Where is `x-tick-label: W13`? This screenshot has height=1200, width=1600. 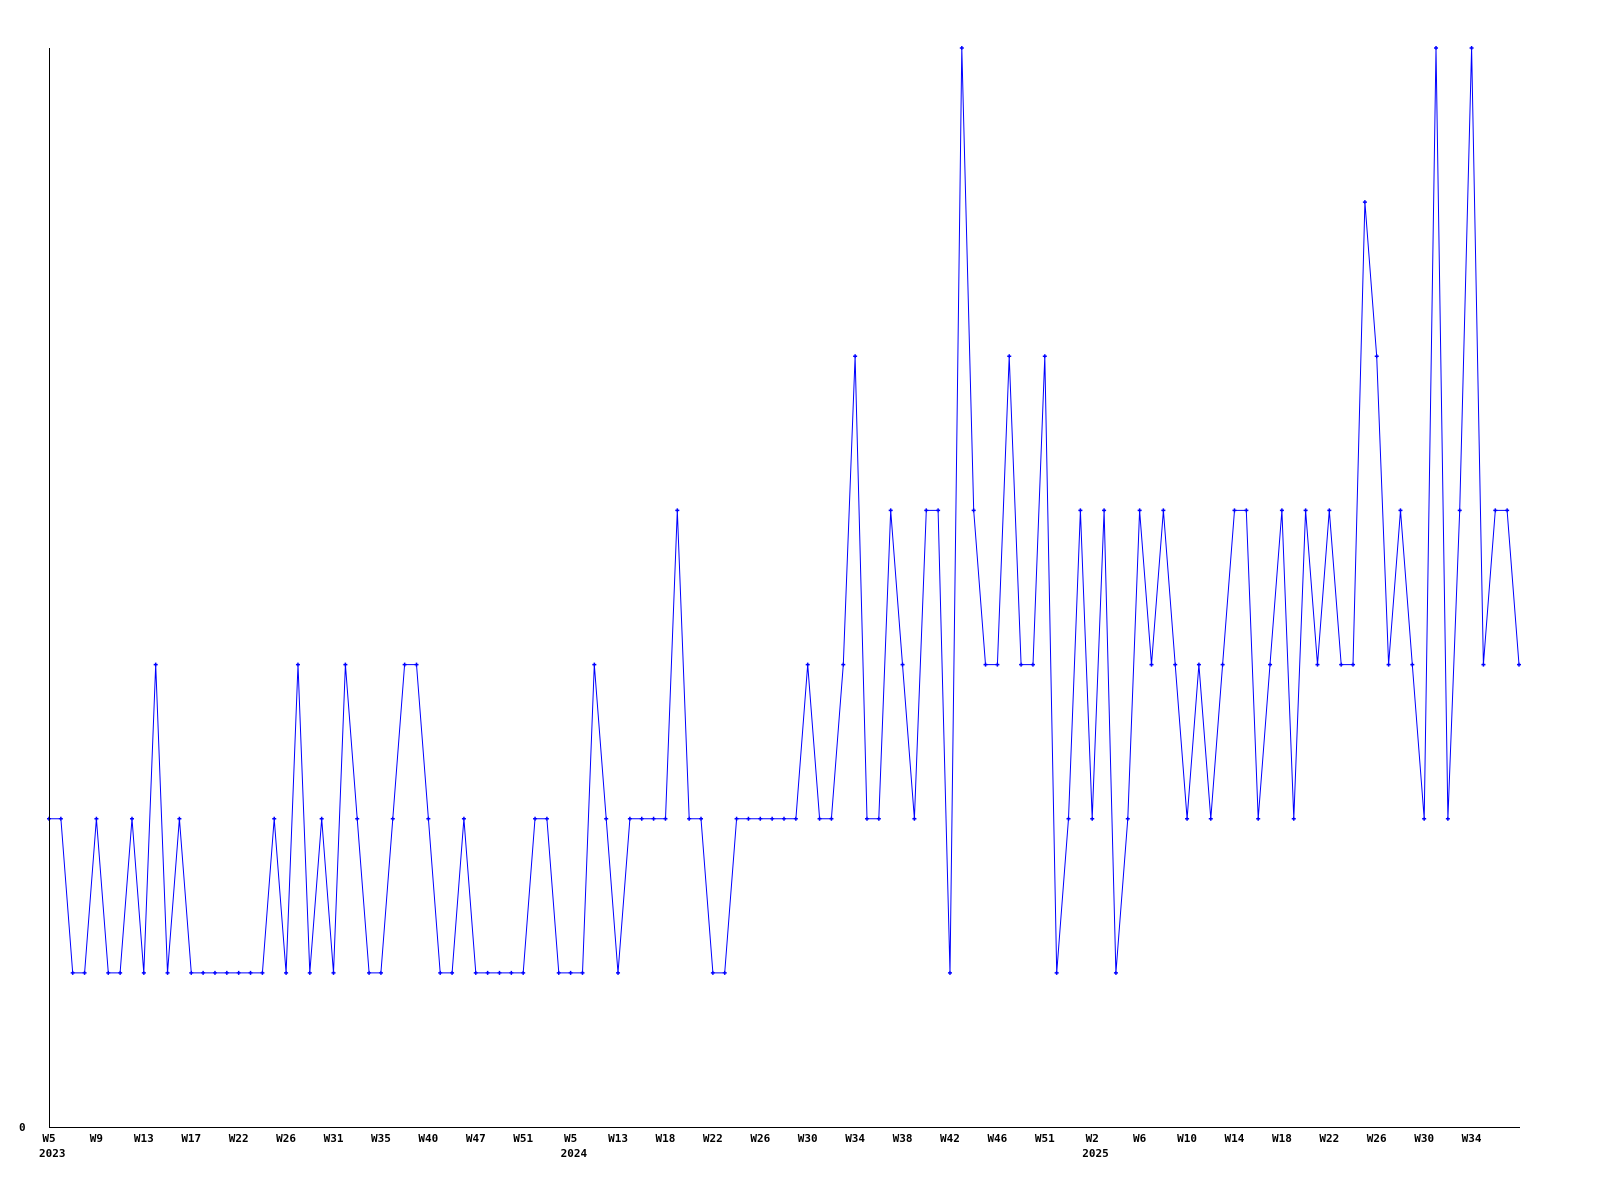
x-tick-label: W13 is located at coordinates (618, 1138).